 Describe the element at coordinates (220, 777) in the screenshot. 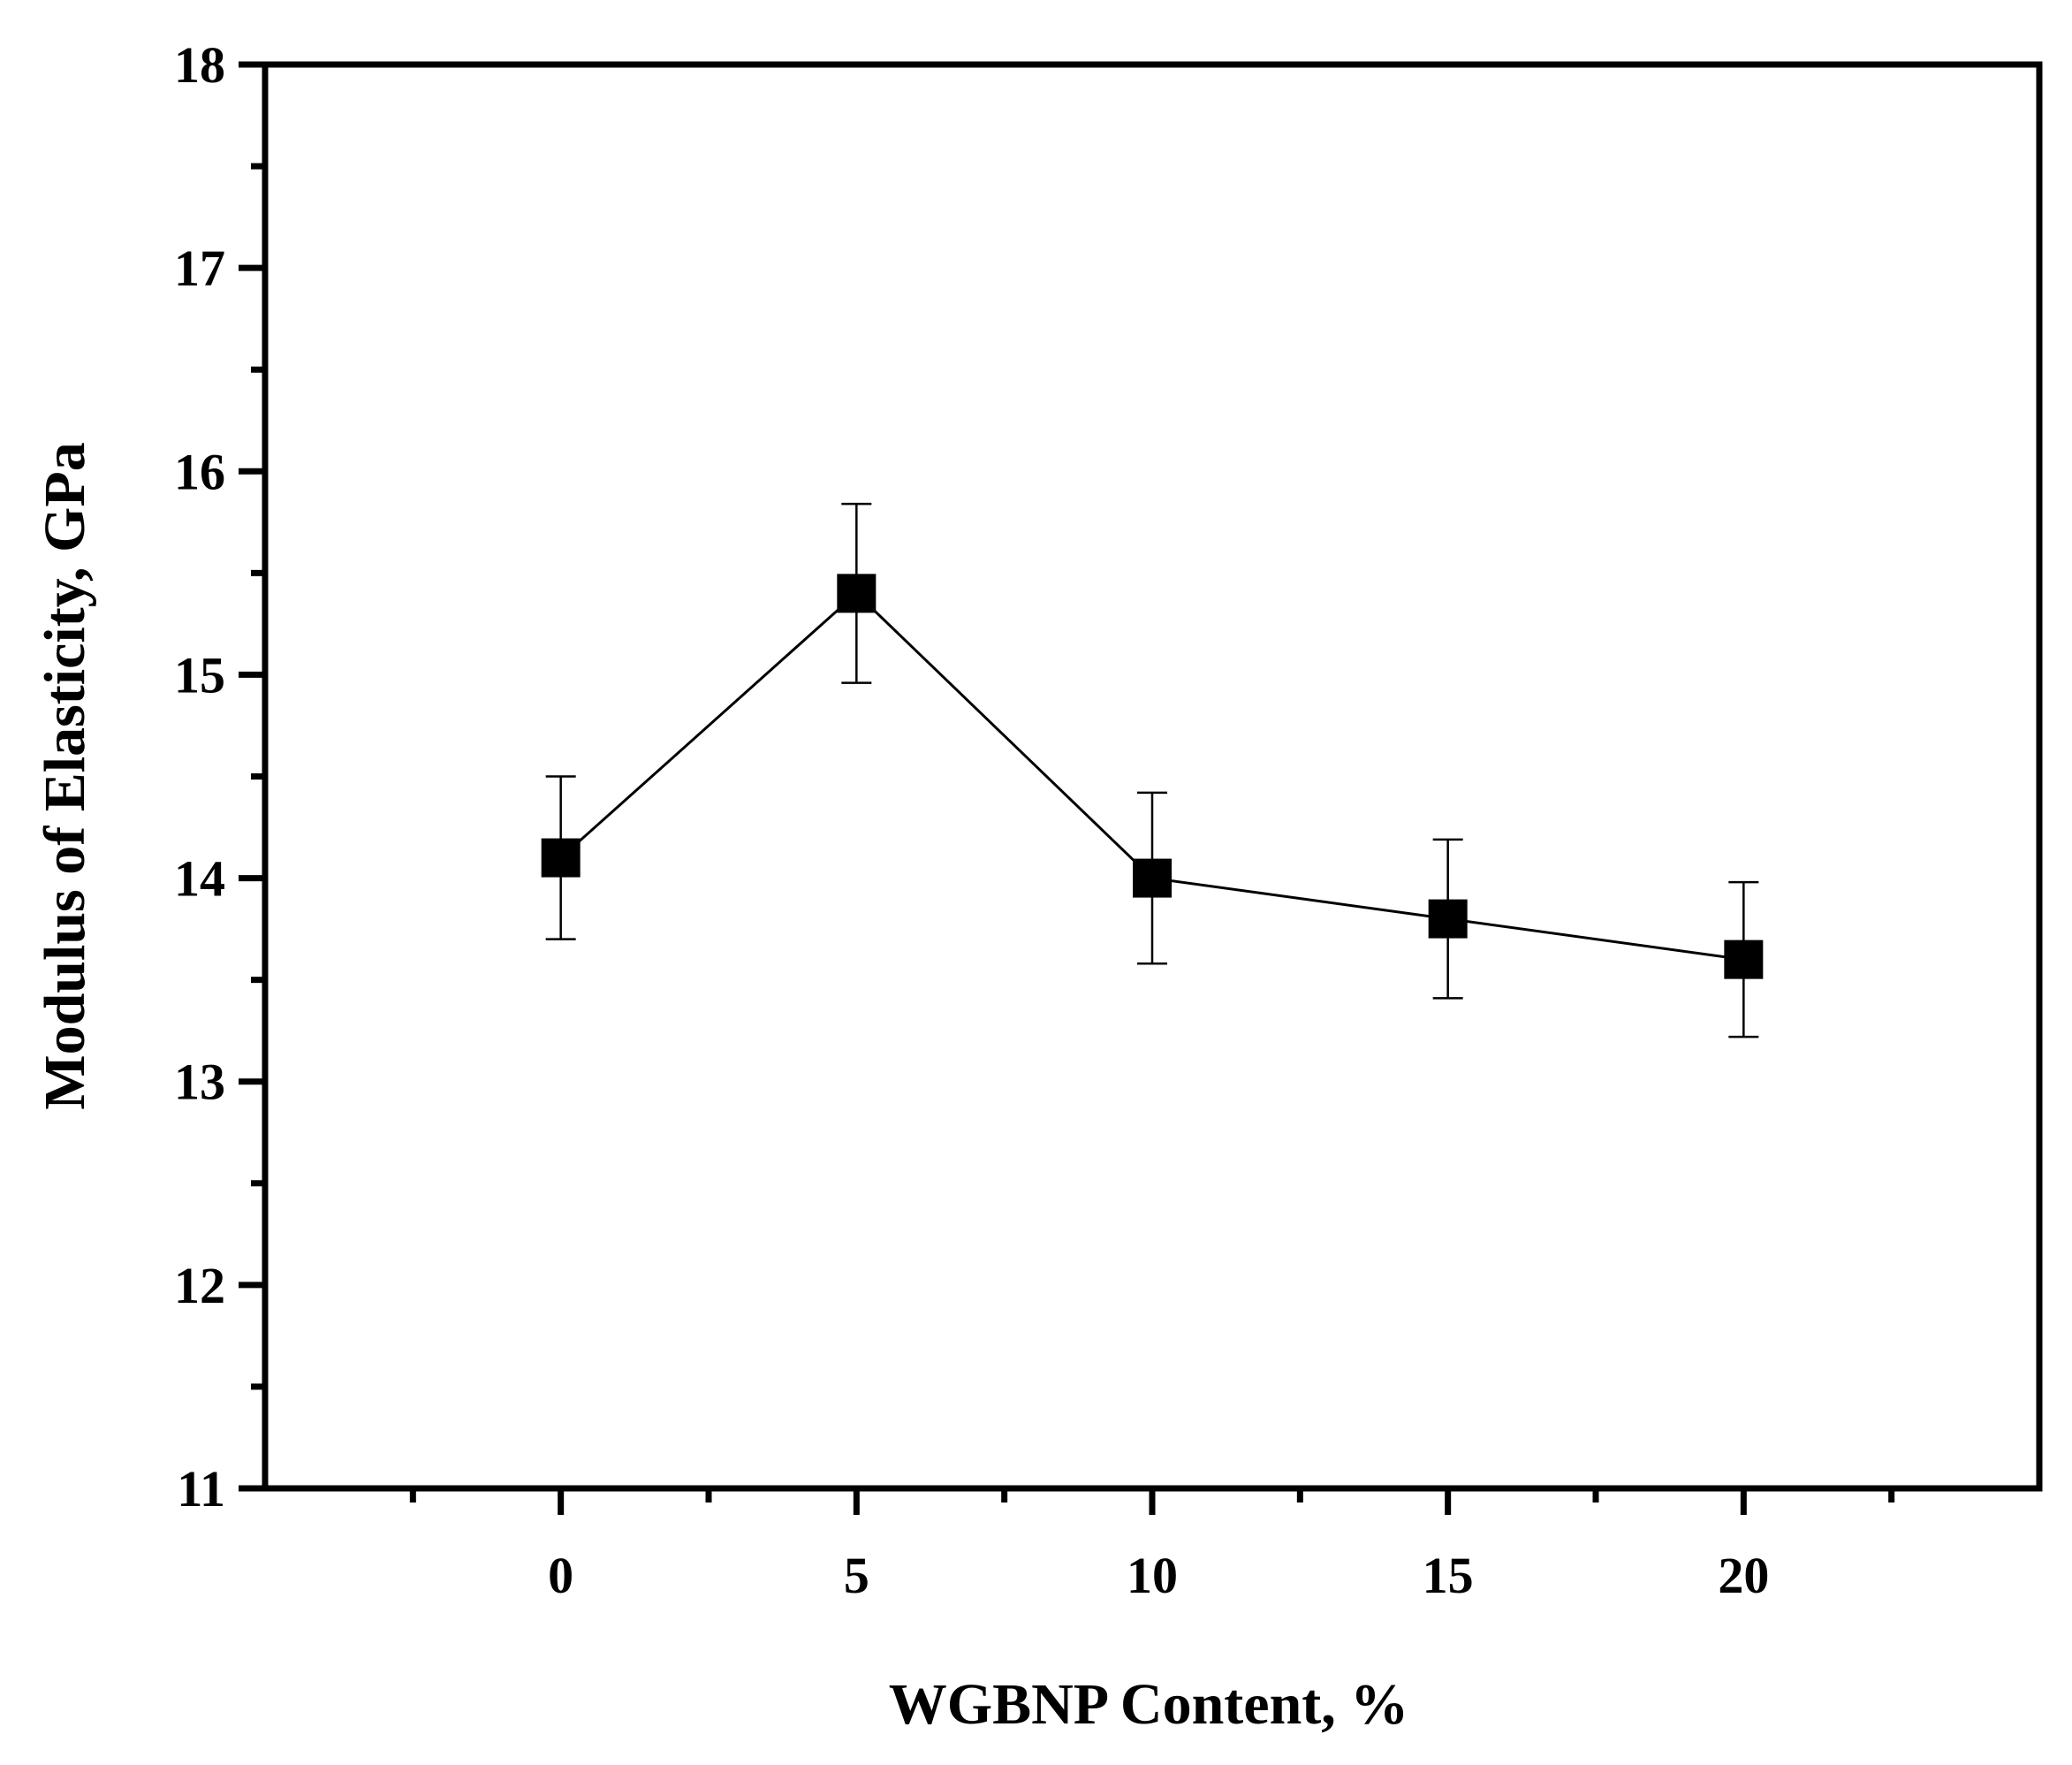

I see `y-axis-ticks: 11 12 13 14 15 16 17 18` at that location.